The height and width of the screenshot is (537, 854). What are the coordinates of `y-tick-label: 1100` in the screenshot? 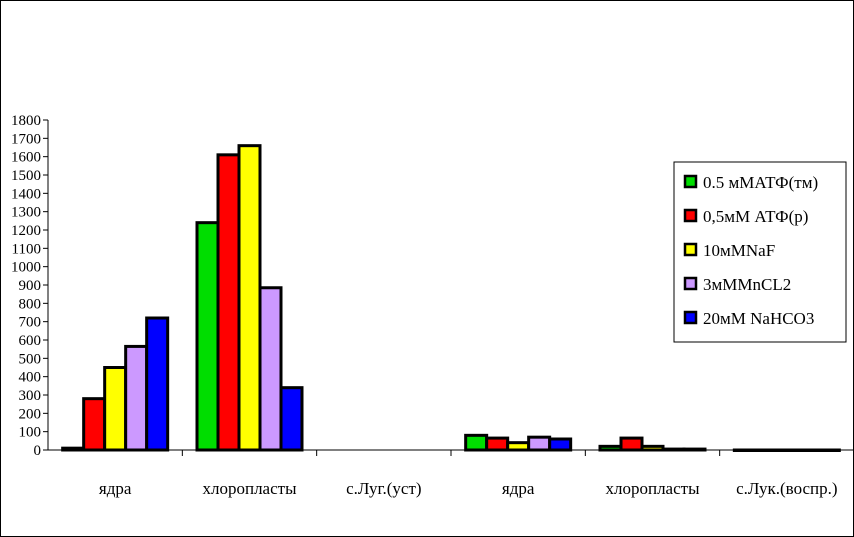 It's located at (26, 249).